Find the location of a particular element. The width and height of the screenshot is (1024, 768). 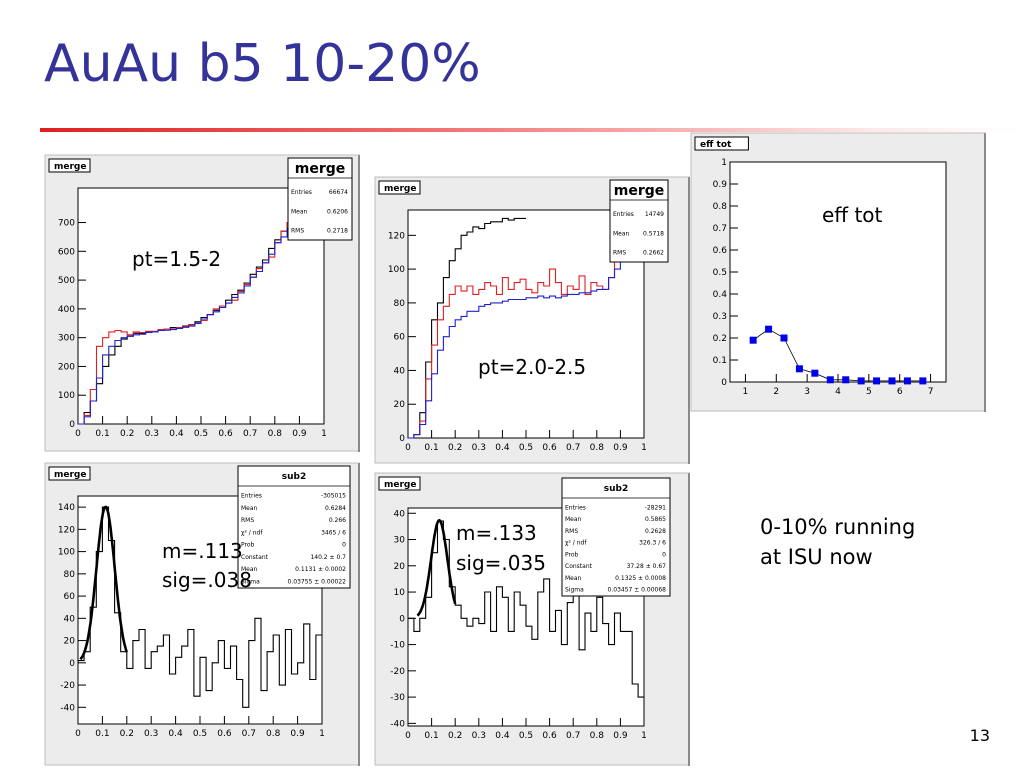

stats-box: merge Entries 14749 Mean 0.5718 RMS 0.2662 is located at coordinates (639, 221).